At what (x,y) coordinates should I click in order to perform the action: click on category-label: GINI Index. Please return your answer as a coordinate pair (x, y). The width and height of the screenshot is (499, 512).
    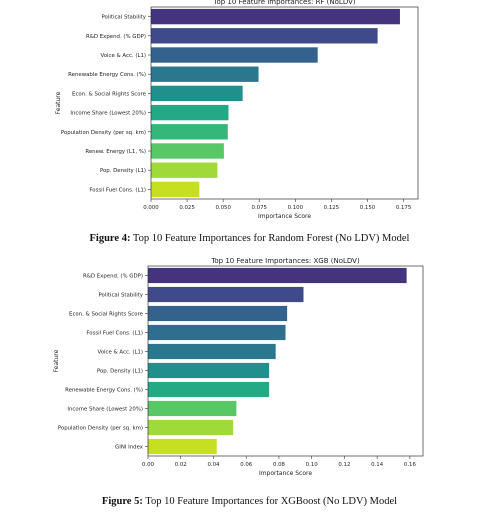
    Looking at the image, I should click on (129, 448).